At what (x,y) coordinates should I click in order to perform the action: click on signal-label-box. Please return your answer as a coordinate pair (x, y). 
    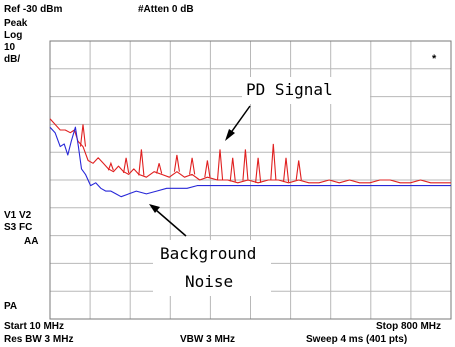
    Looking at the image, I should click on (306, 90).